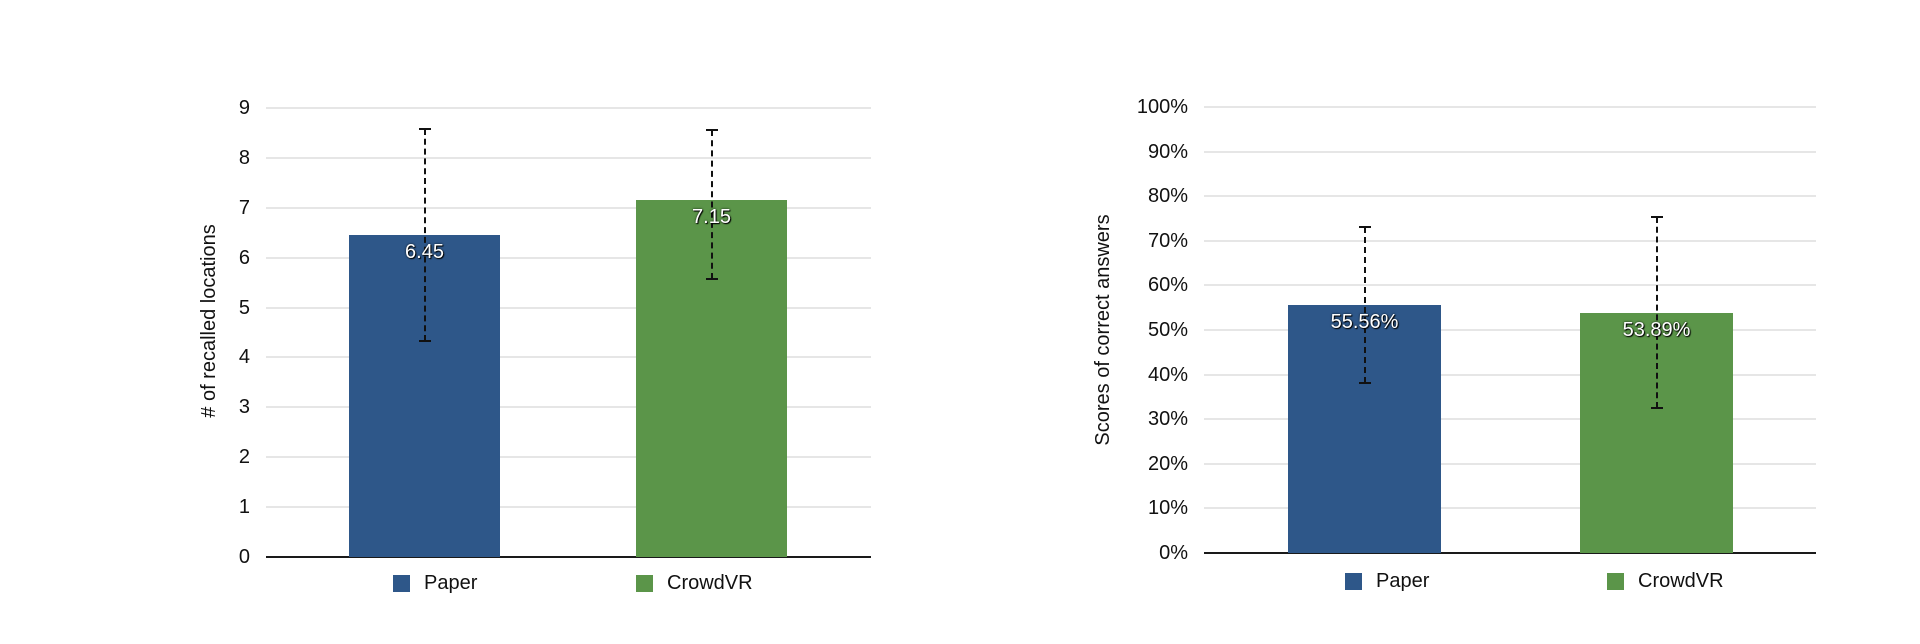 The width and height of the screenshot is (1920, 644). Describe the element at coordinates (424, 252) in the screenshot. I see `bar-value-label: 6.45` at that location.